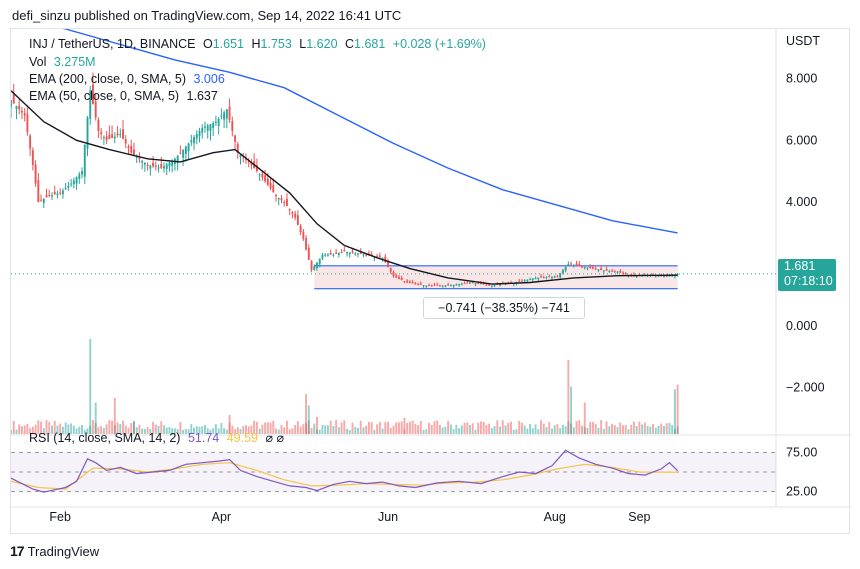  Describe the element at coordinates (388, 517) in the screenshot. I see `time-tick-label: Jun` at that location.